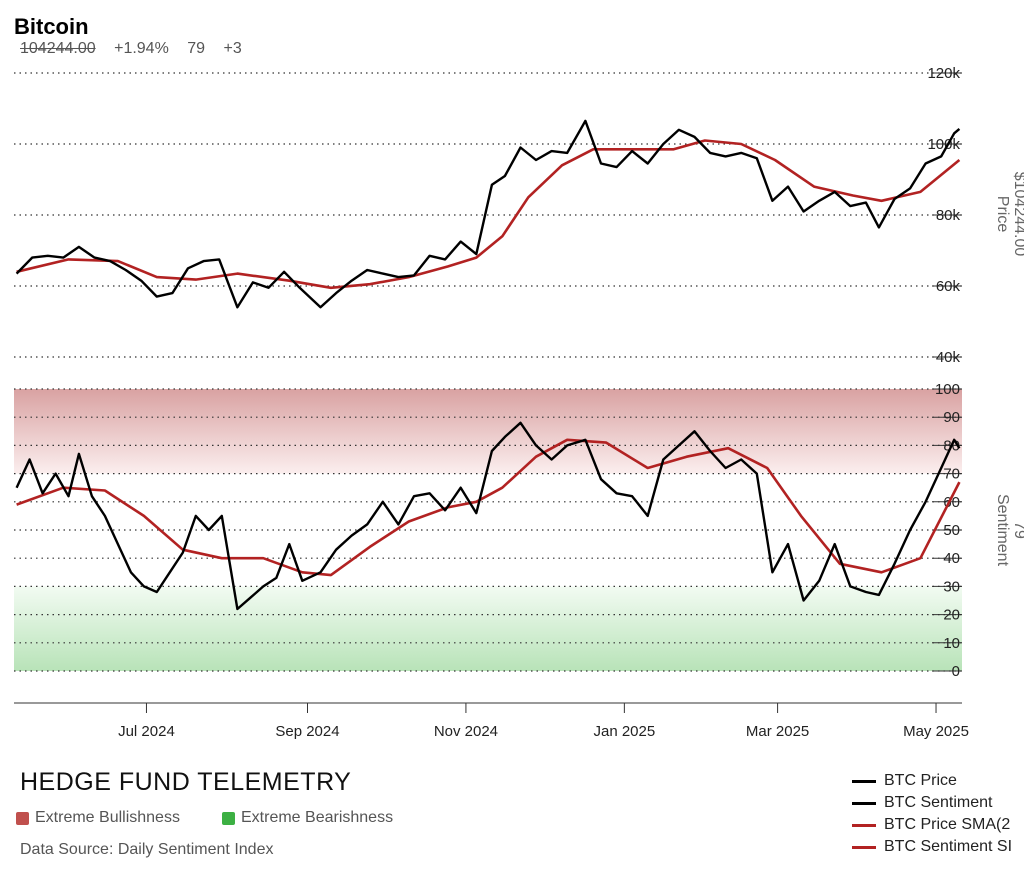 This screenshot has height=878, width=1024. I want to click on price-tick-label: 60k, so click(948, 286).